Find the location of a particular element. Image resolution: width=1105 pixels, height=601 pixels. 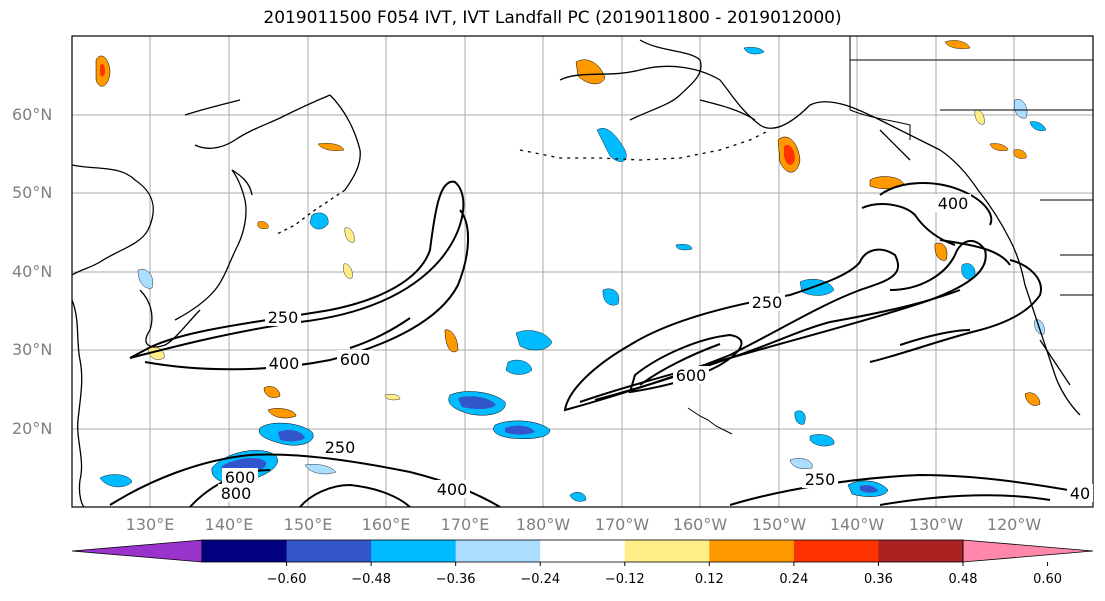

colorbar-extend-high is located at coordinates (1028, 551).